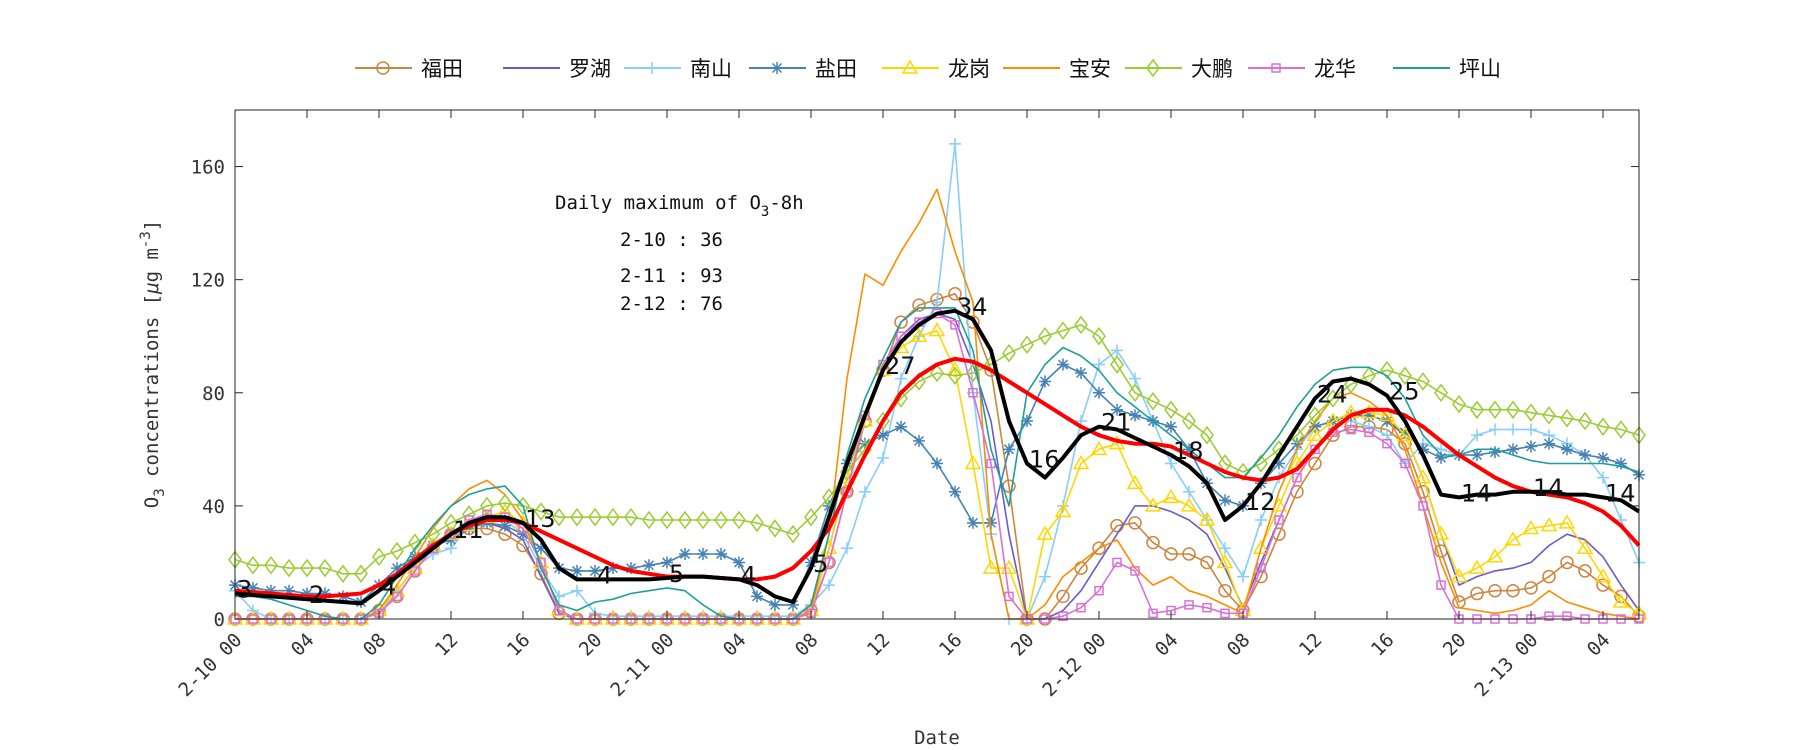 Image resolution: width=1800 pixels, height=750 pixels. I want to click on point-label: 21, so click(1116, 423).